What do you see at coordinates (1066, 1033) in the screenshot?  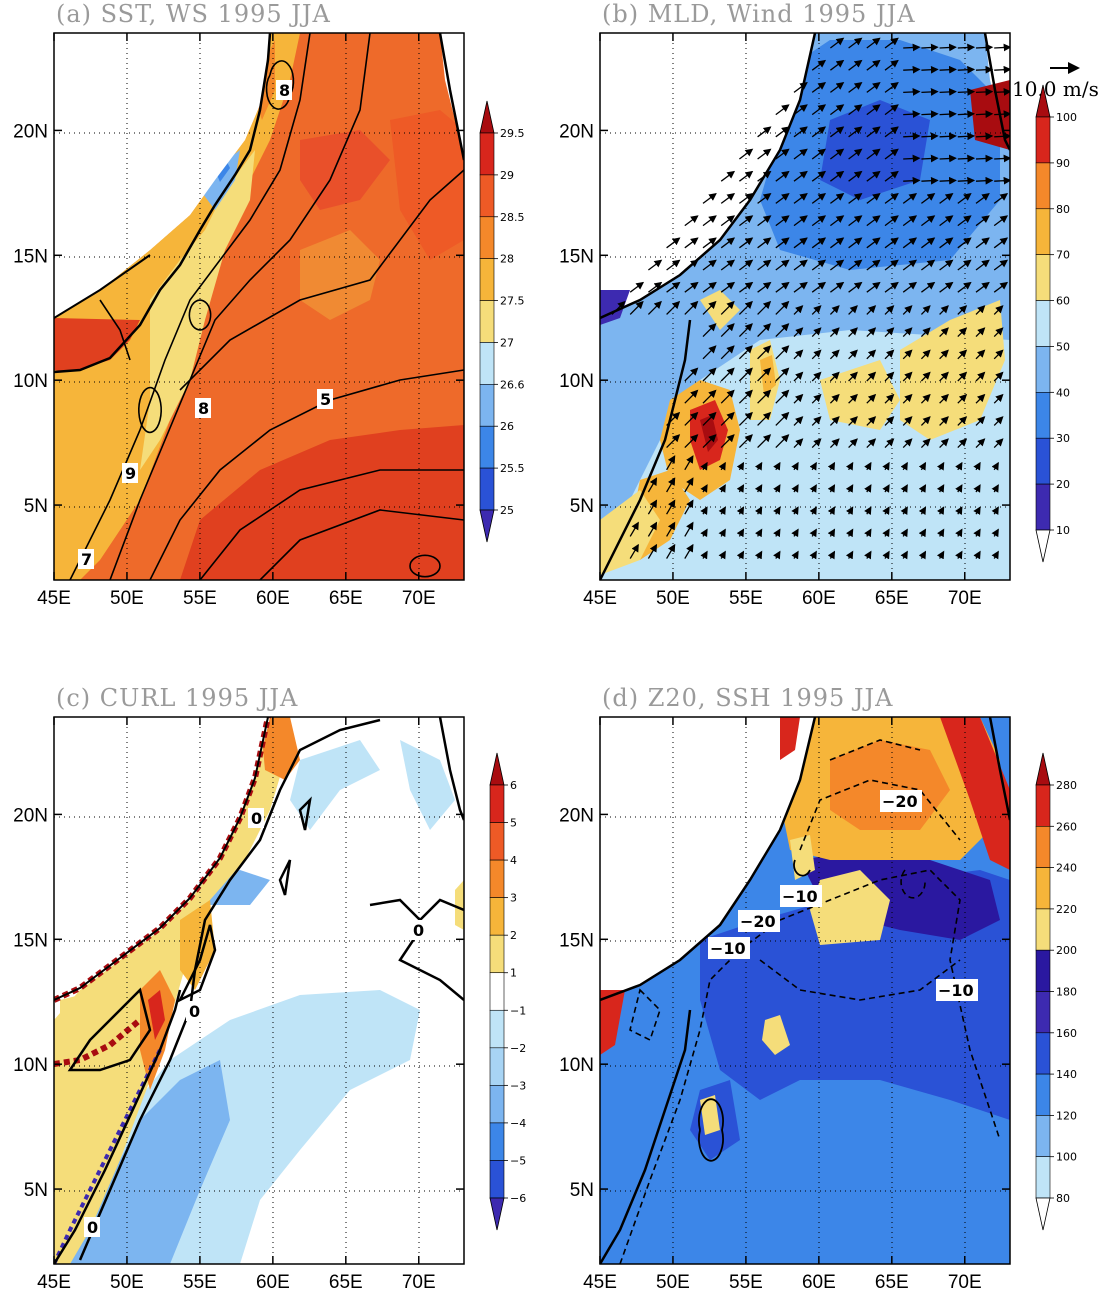 I see `colorbar-label: 160` at bounding box center [1066, 1033].